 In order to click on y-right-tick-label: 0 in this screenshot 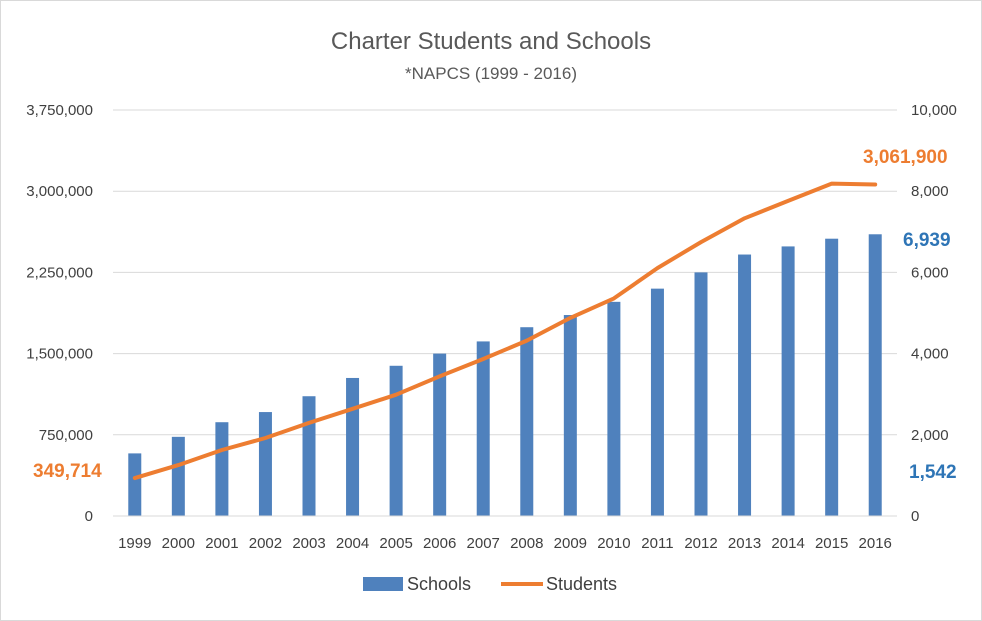, I will do `click(915, 516)`.